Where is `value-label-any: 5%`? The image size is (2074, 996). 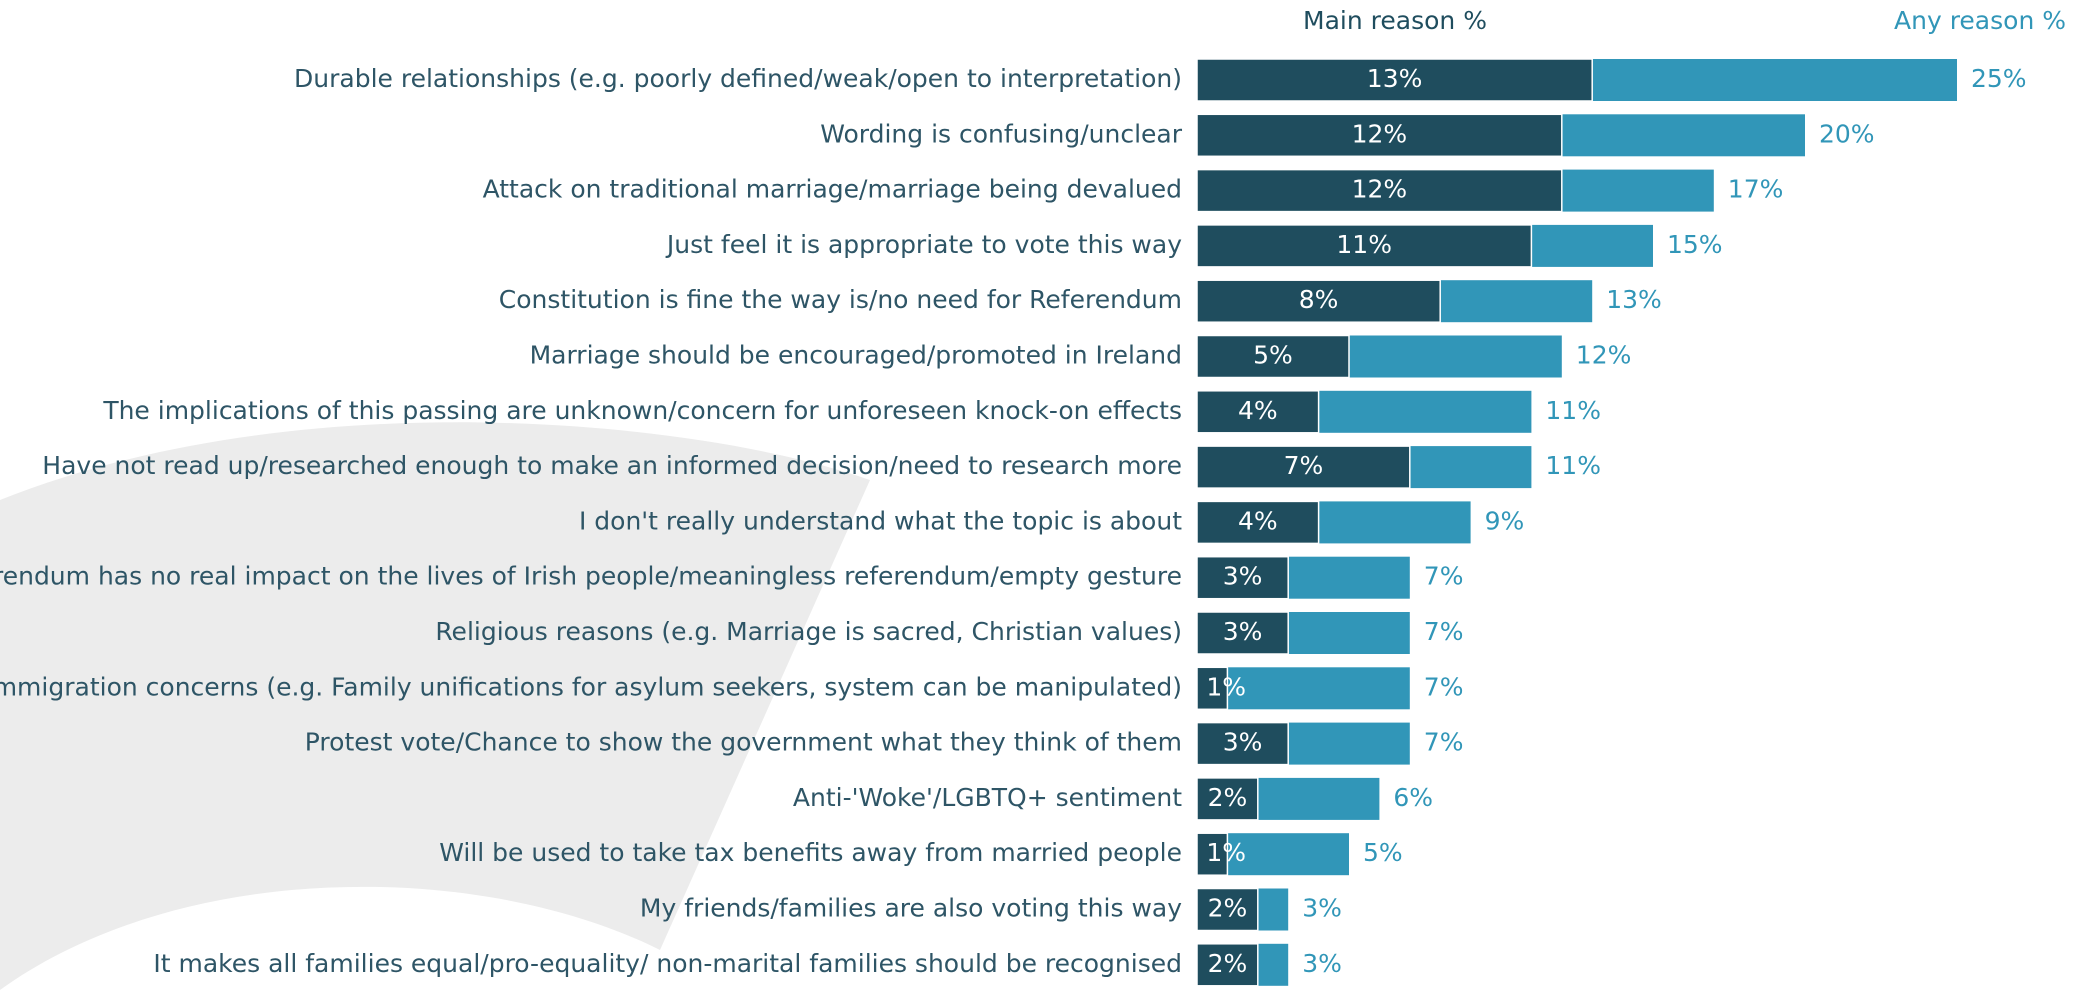
value-label-any: 5% is located at coordinates (1383, 852).